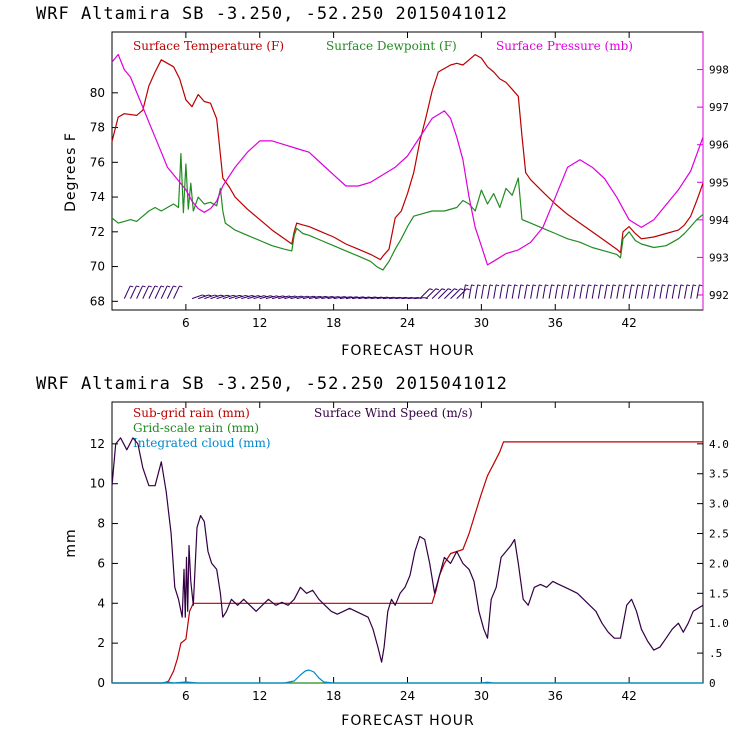  Describe the element at coordinates (719, 220) in the screenshot. I see `right-tick-label: 994` at that location.